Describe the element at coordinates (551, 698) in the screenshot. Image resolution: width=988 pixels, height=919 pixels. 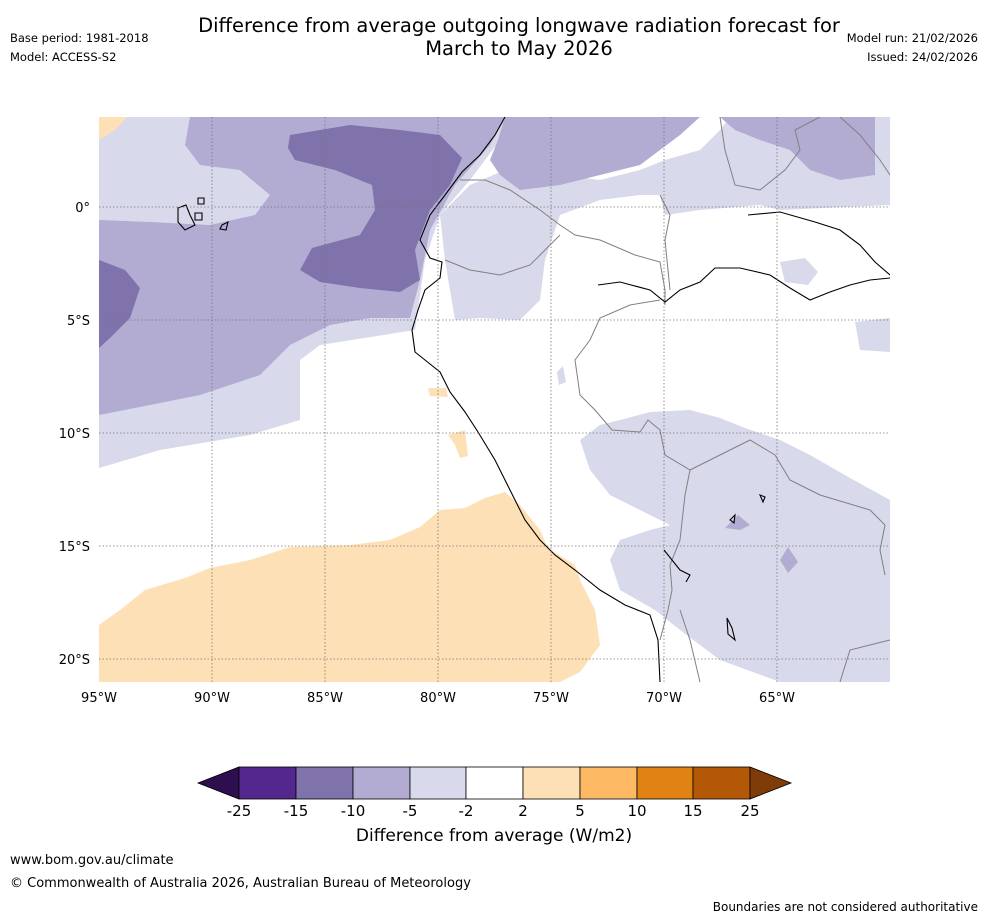
I see `lon-label: 75°W` at that location.